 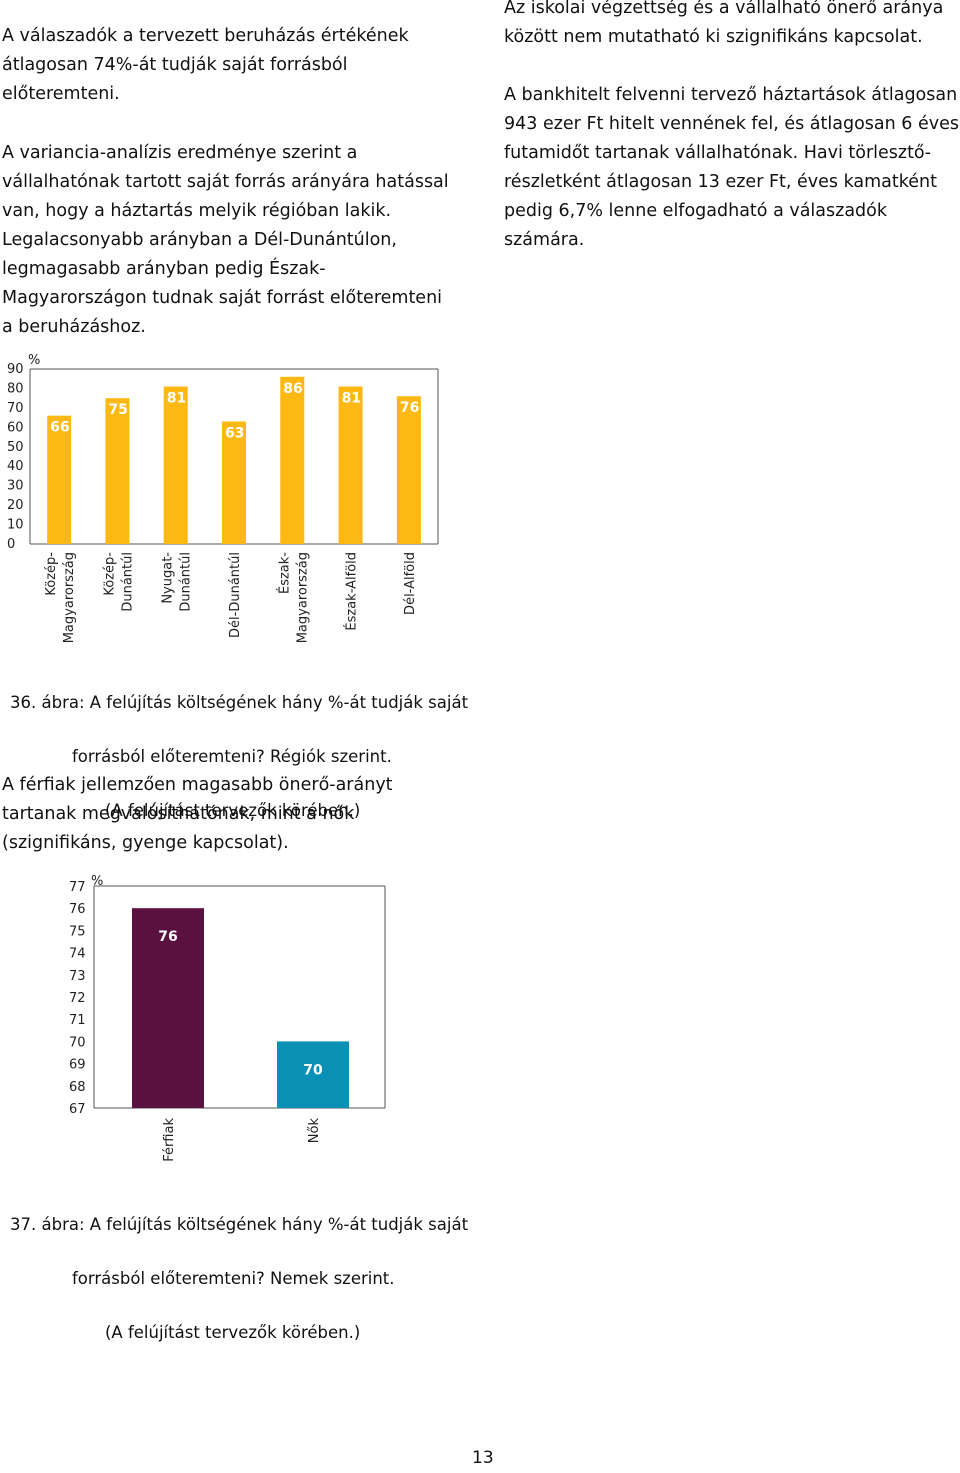 What do you see at coordinates (15, 408) in the screenshot?
I see `chart-36-y-tick: 70` at bounding box center [15, 408].